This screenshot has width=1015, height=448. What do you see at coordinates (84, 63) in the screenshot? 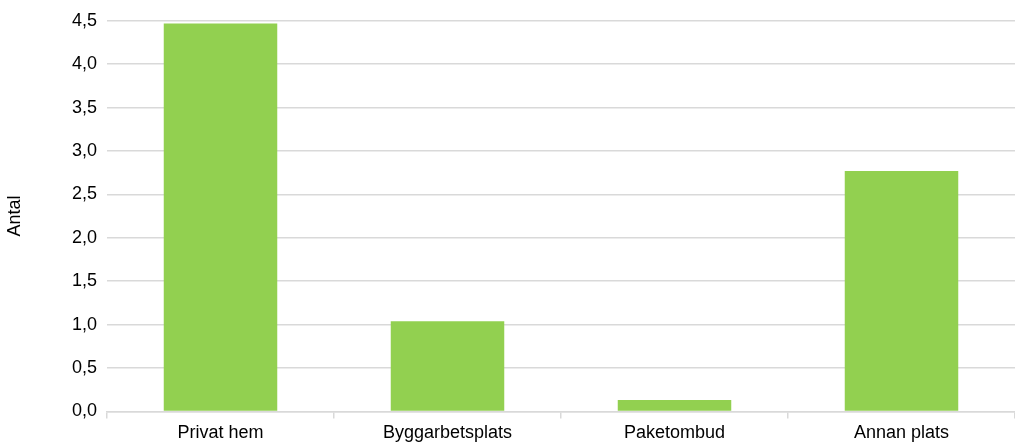
I see `y-tick-label: 4,0` at bounding box center [84, 63].